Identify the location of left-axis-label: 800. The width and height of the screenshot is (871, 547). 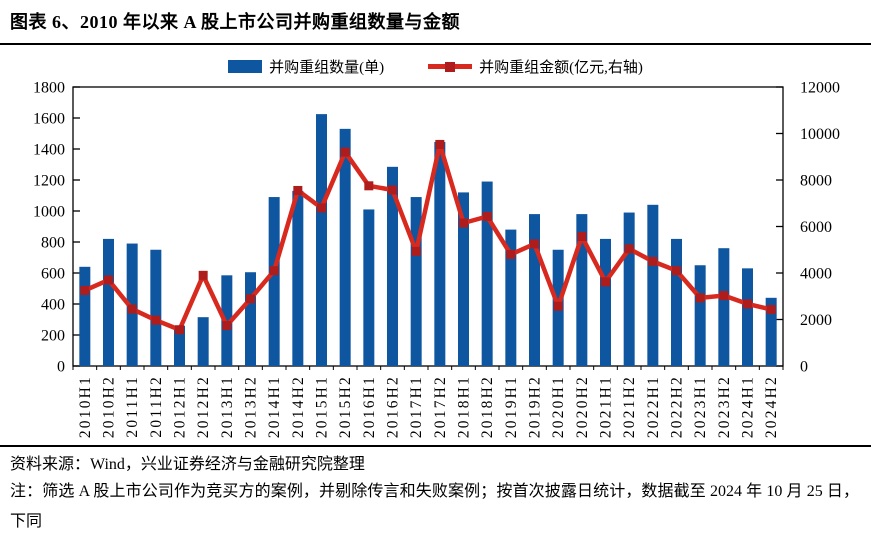
(53, 243).